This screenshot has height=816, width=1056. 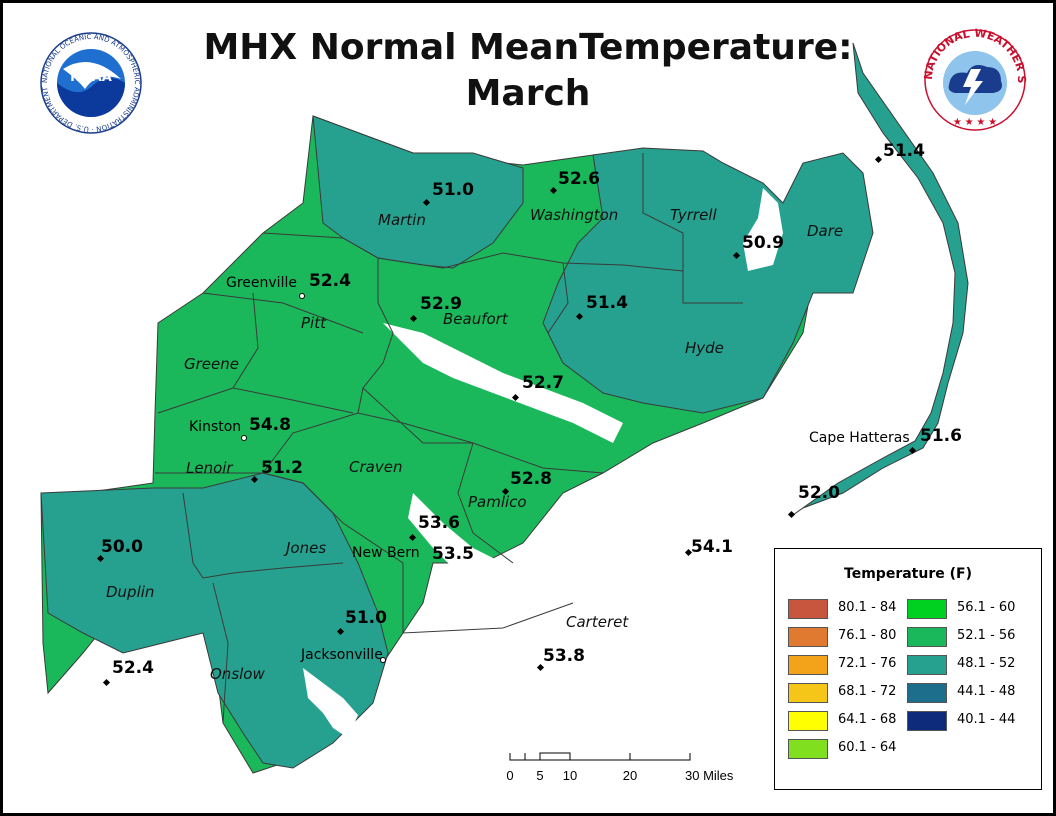 I want to click on legend-label: 64.1 - 68, so click(x=867, y=719).